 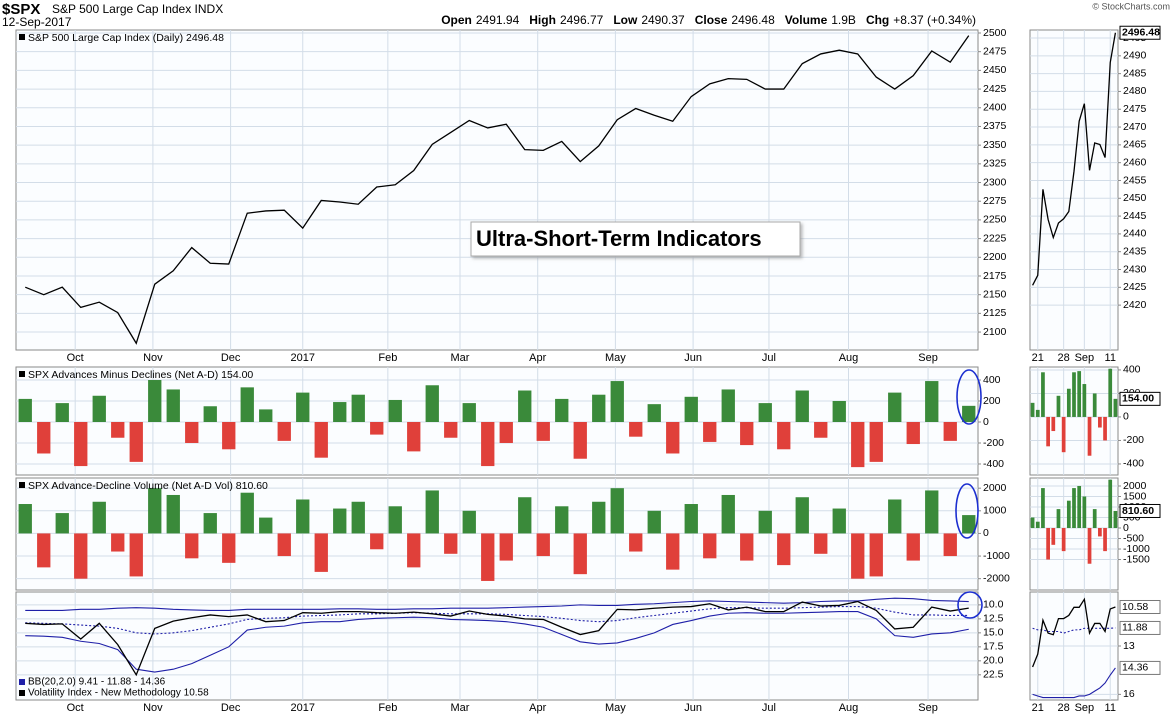 I want to click on y-tick-label: 12.5, so click(x=993, y=619).